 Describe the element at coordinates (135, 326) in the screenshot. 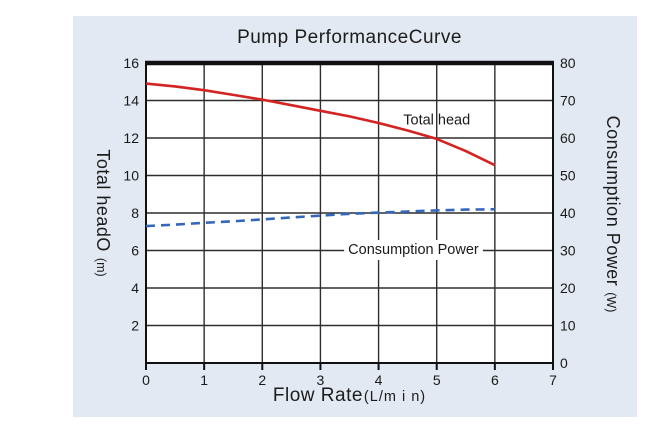

I see `y-left-tick-label: 2` at that location.